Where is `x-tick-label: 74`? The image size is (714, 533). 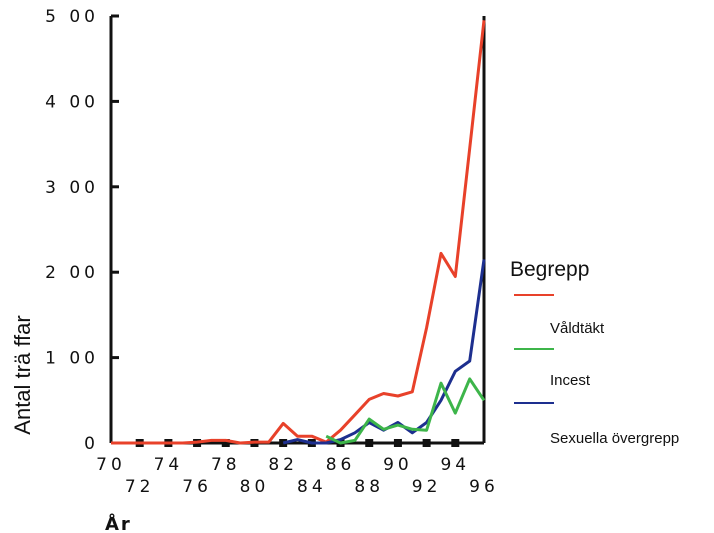 x-tick-label: 74 is located at coordinates (169, 465).